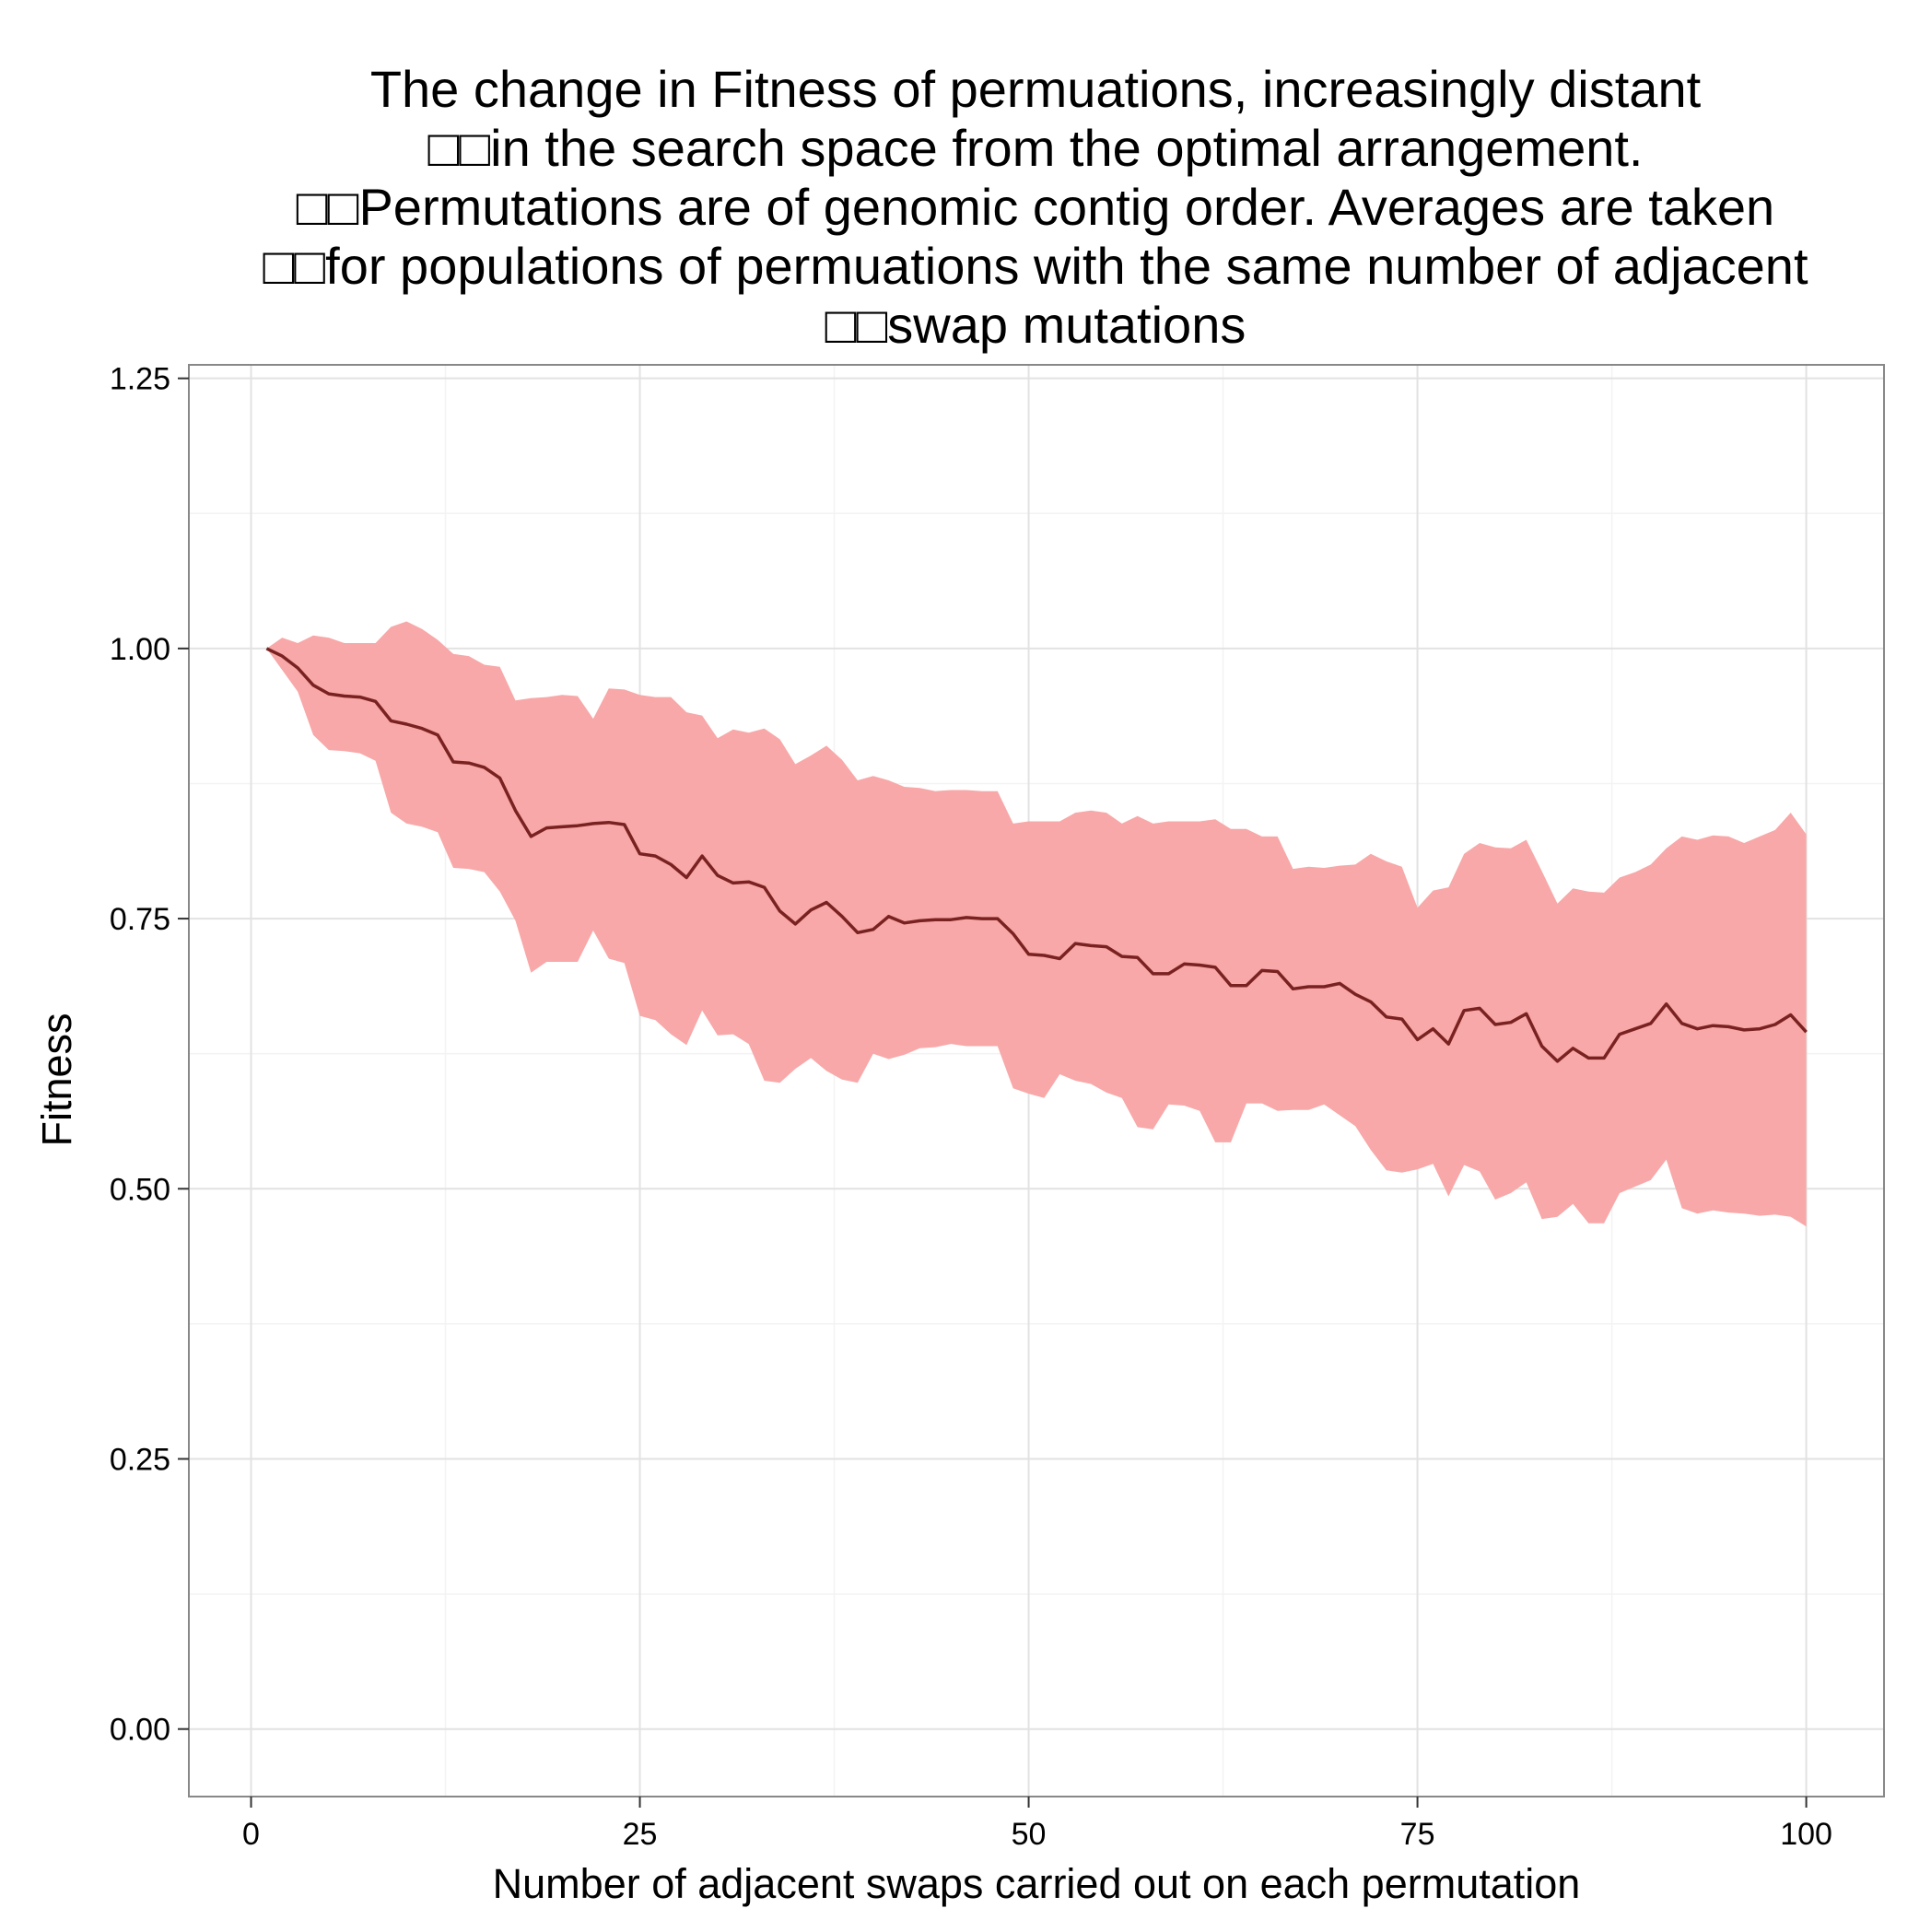 The image size is (1931, 1932). What do you see at coordinates (140, 649) in the screenshot?
I see `y-tick-label: 1.00` at bounding box center [140, 649].